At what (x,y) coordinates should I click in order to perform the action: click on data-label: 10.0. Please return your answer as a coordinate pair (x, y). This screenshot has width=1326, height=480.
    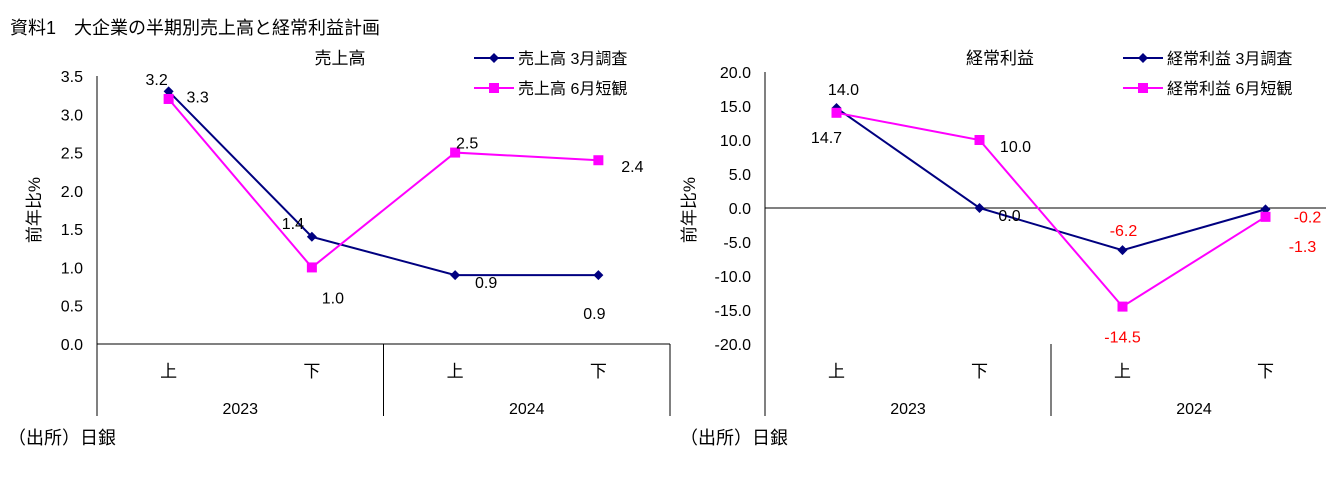
    Looking at the image, I should click on (1015, 147).